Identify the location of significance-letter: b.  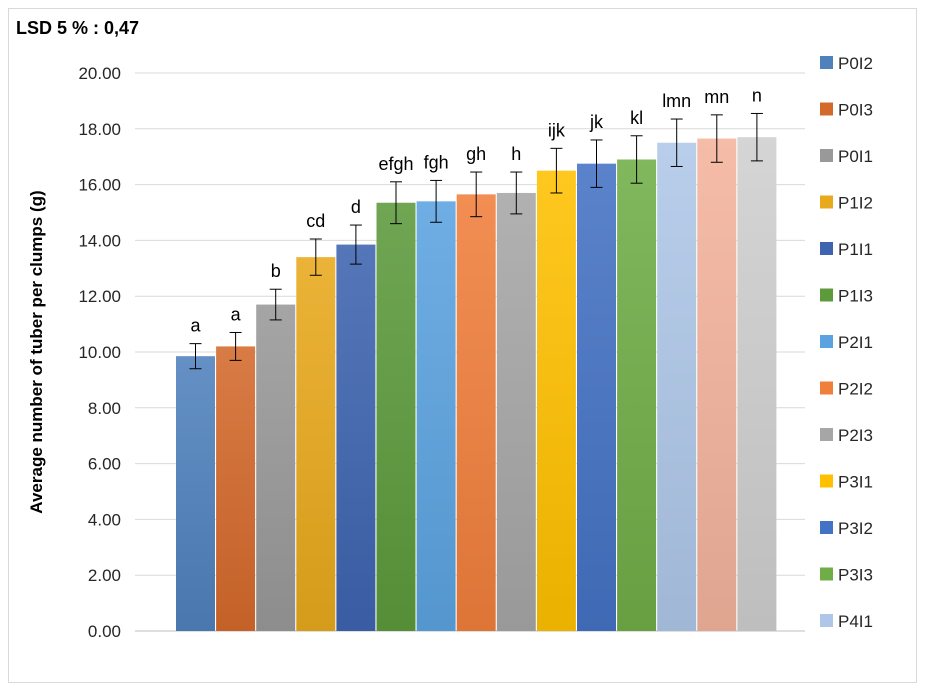
(276, 271).